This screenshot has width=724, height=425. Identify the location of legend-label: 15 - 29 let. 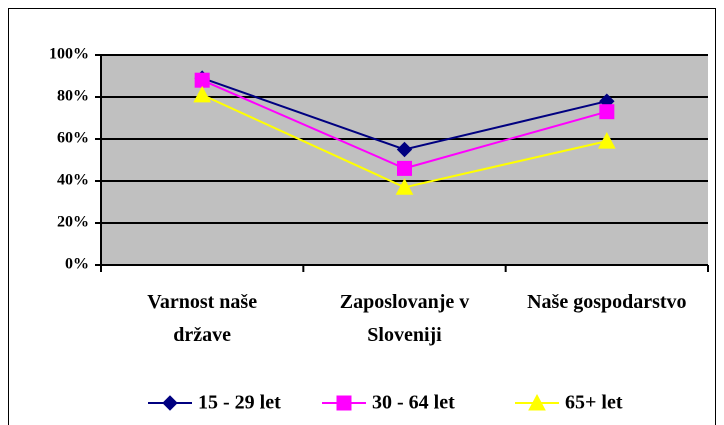
(239, 403).